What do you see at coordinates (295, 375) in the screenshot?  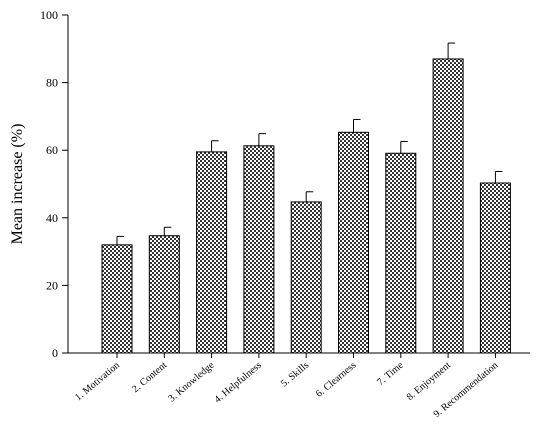 I see `x-tick-label-5: 5. Skills` at bounding box center [295, 375].